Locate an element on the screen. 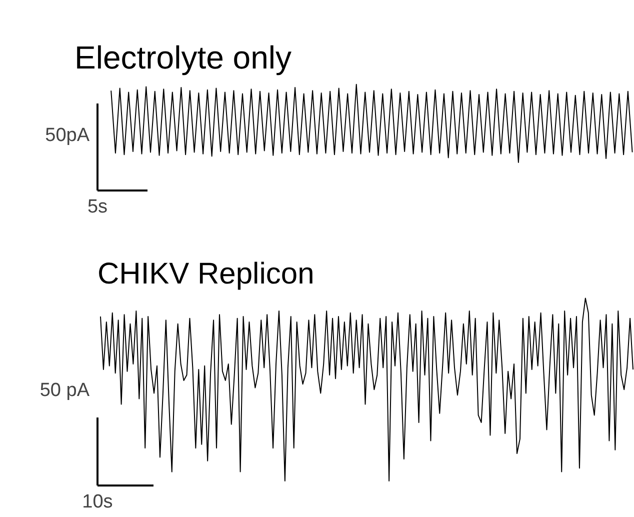  chart-title: CHIKV Replicon is located at coordinates (206, 274).